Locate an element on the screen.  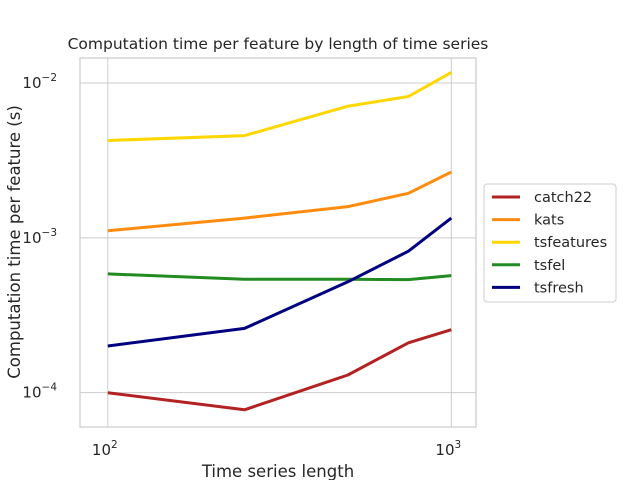
series-line-kats is located at coordinates (279, 201).